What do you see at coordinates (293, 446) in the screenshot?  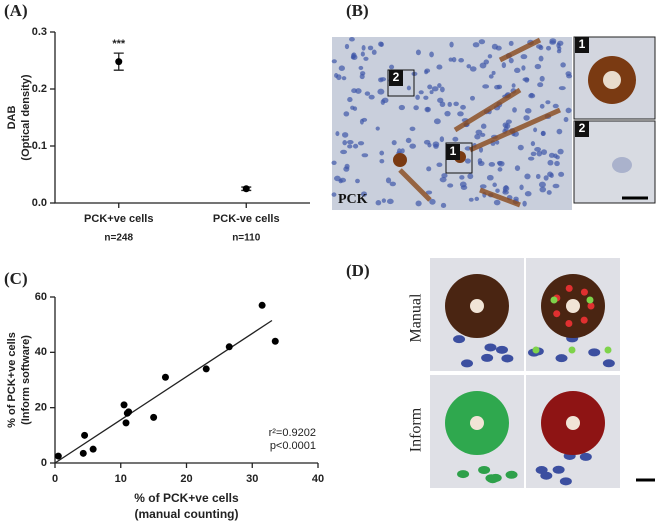 I see `stat-label: p<0.0001` at bounding box center [293, 446].